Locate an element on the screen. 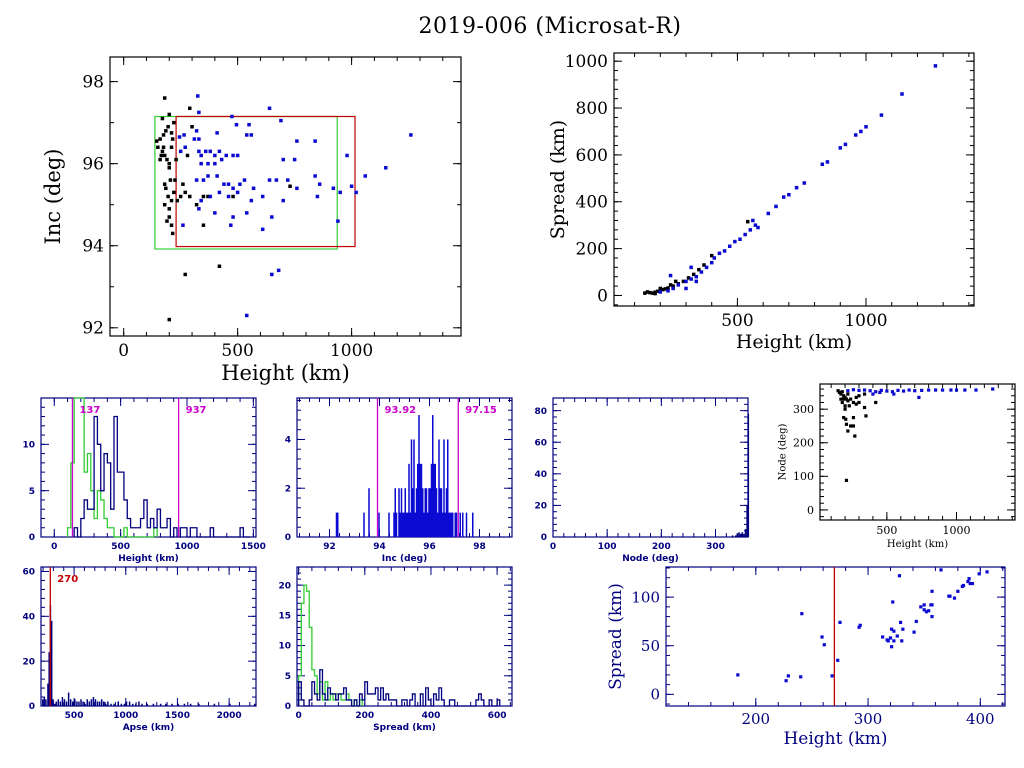 This screenshot has width=1024, height=768. x-tick-label: 1000 is located at coordinates (351, 351).